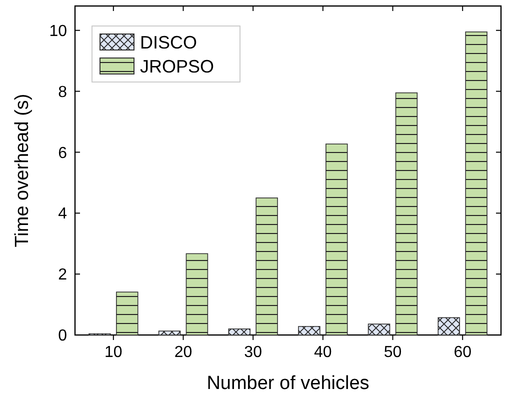  I want to click on y-tick-label: 4, so click(63, 214).